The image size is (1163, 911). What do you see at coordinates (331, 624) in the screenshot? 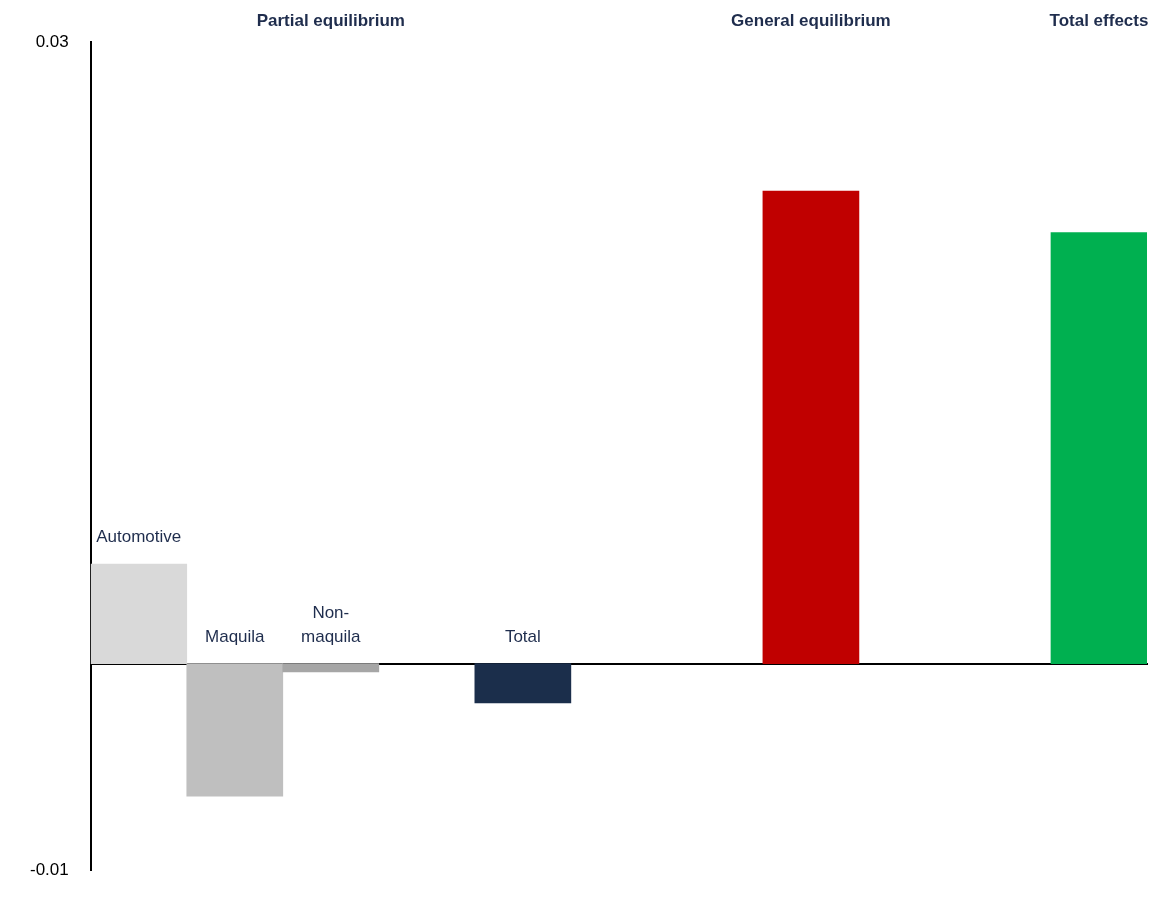
I see `x-tick-label: Non-maquila` at bounding box center [331, 624].